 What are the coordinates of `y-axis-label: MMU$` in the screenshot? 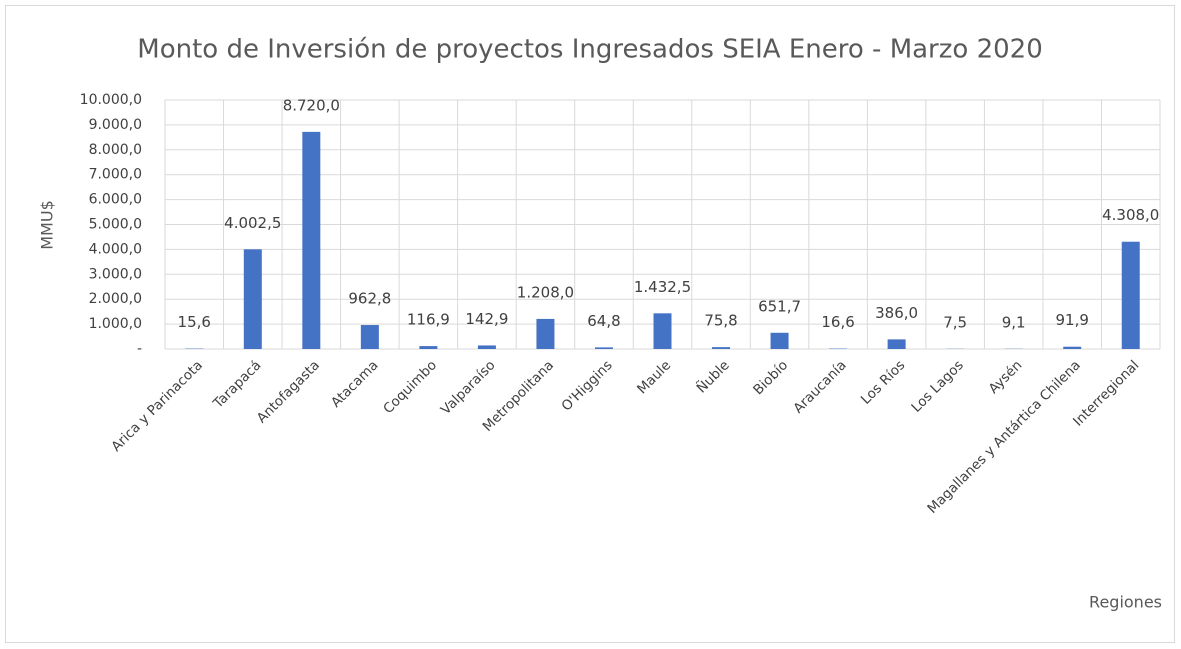 It's located at (47, 225).